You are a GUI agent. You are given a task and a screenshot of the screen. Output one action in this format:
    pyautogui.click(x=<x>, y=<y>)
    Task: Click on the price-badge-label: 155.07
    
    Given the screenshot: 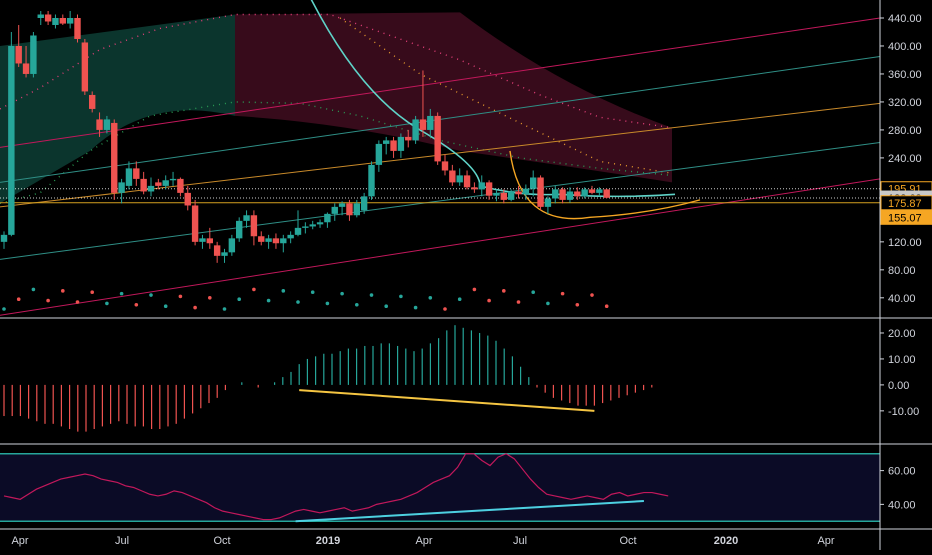 What is the action you would take?
    pyautogui.click(x=905, y=218)
    